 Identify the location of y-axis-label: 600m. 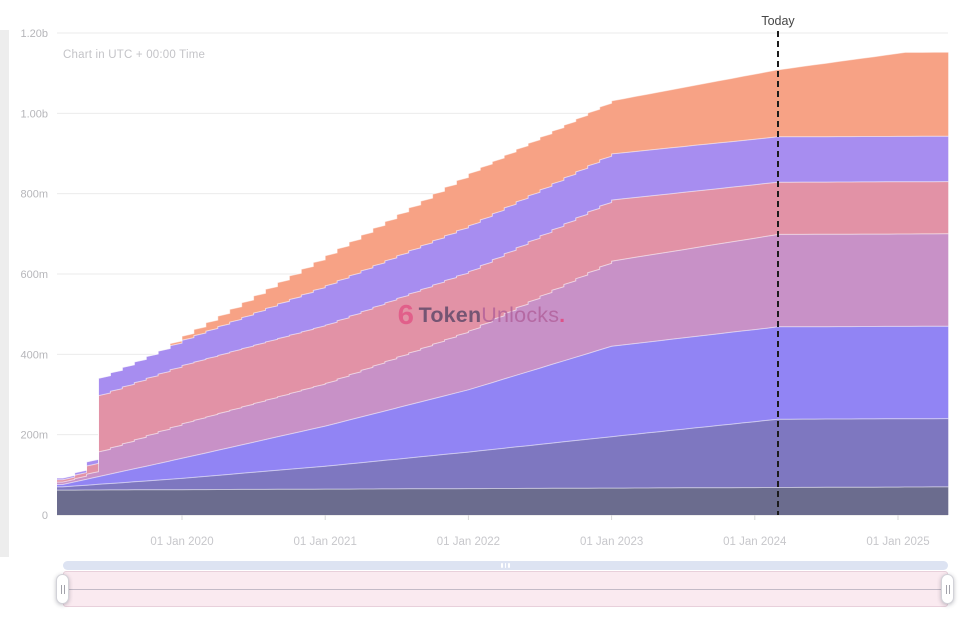
(34, 275).